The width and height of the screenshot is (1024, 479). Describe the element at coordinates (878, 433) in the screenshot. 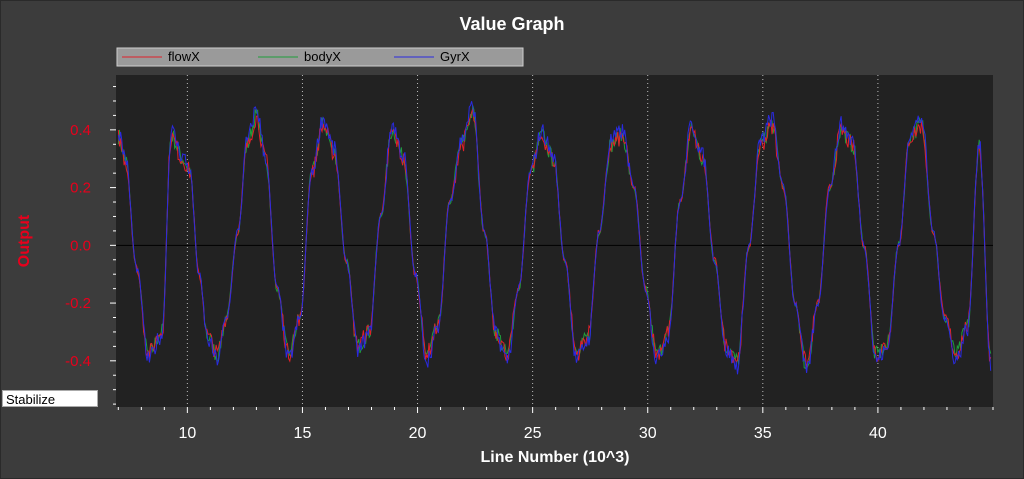

I see `x-tick-label: 40` at that location.